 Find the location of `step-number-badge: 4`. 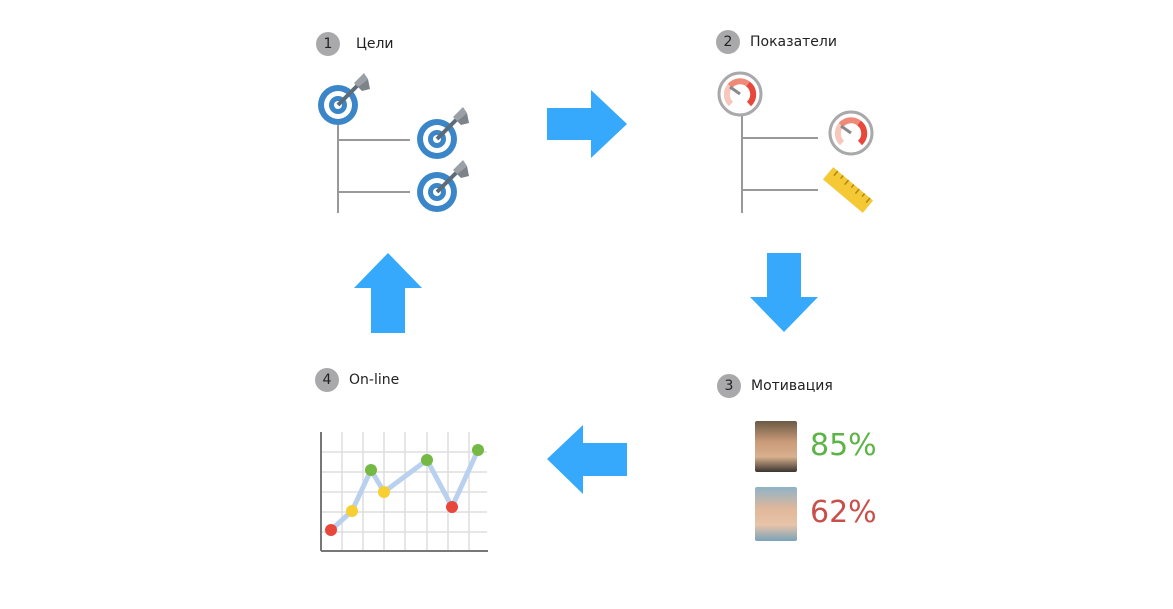

step-number-badge: 4 is located at coordinates (327, 380).